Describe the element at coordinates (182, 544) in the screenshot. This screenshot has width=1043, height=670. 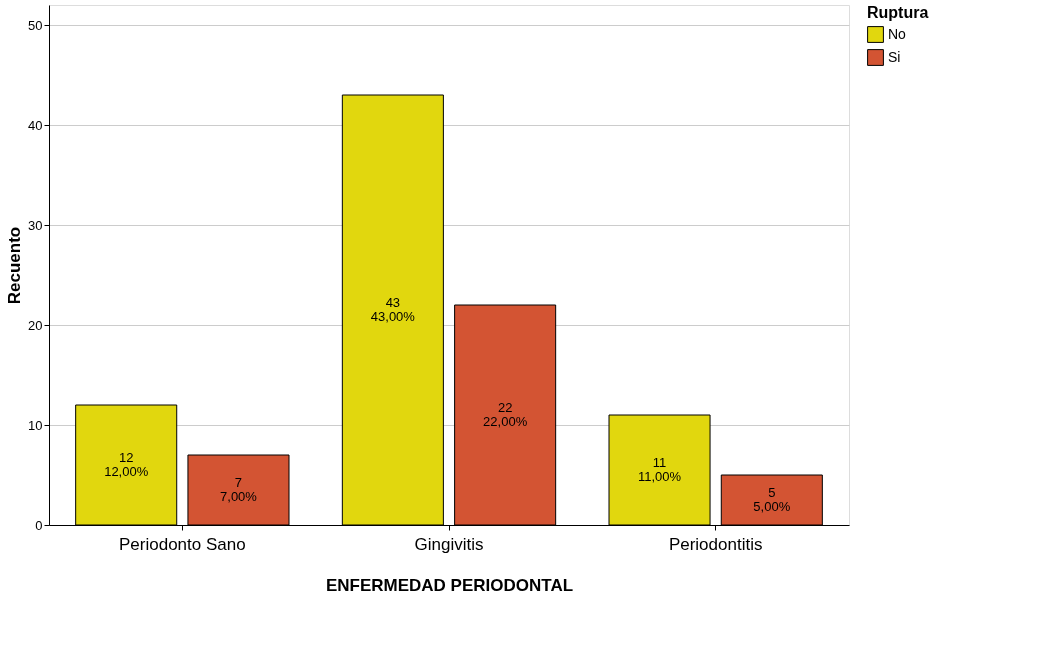
I see `x-tick-label: Periodonto Sano` at that location.